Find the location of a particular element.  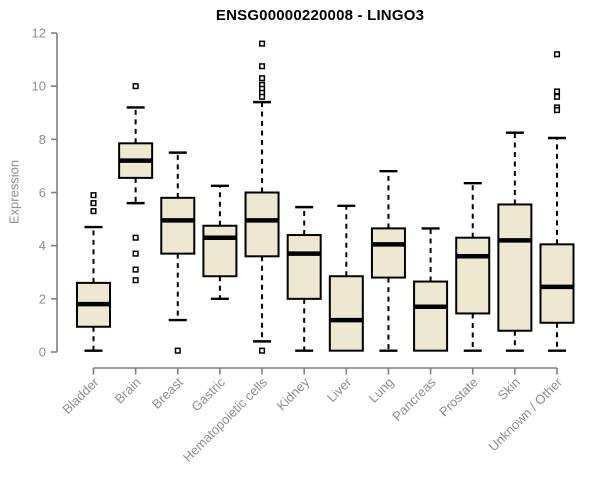

box-pancreas is located at coordinates (431, 289).